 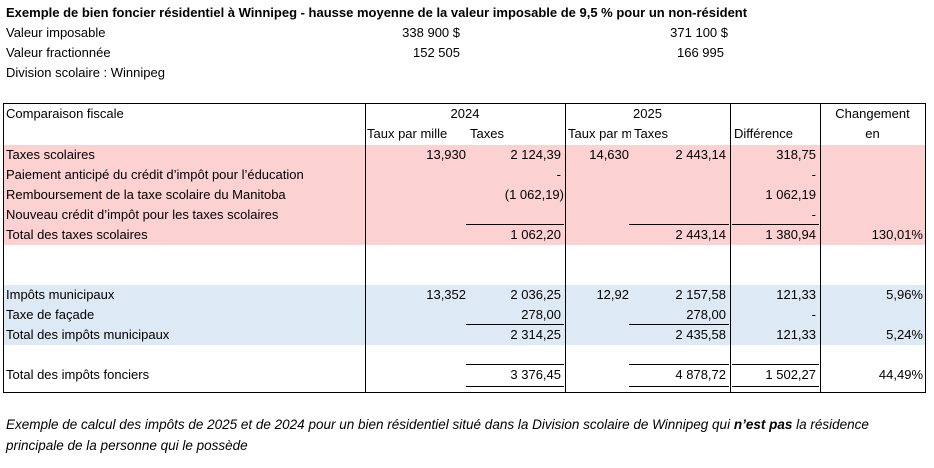 I want to click on row-diff: 1 380,94, so click(x=790, y=234).